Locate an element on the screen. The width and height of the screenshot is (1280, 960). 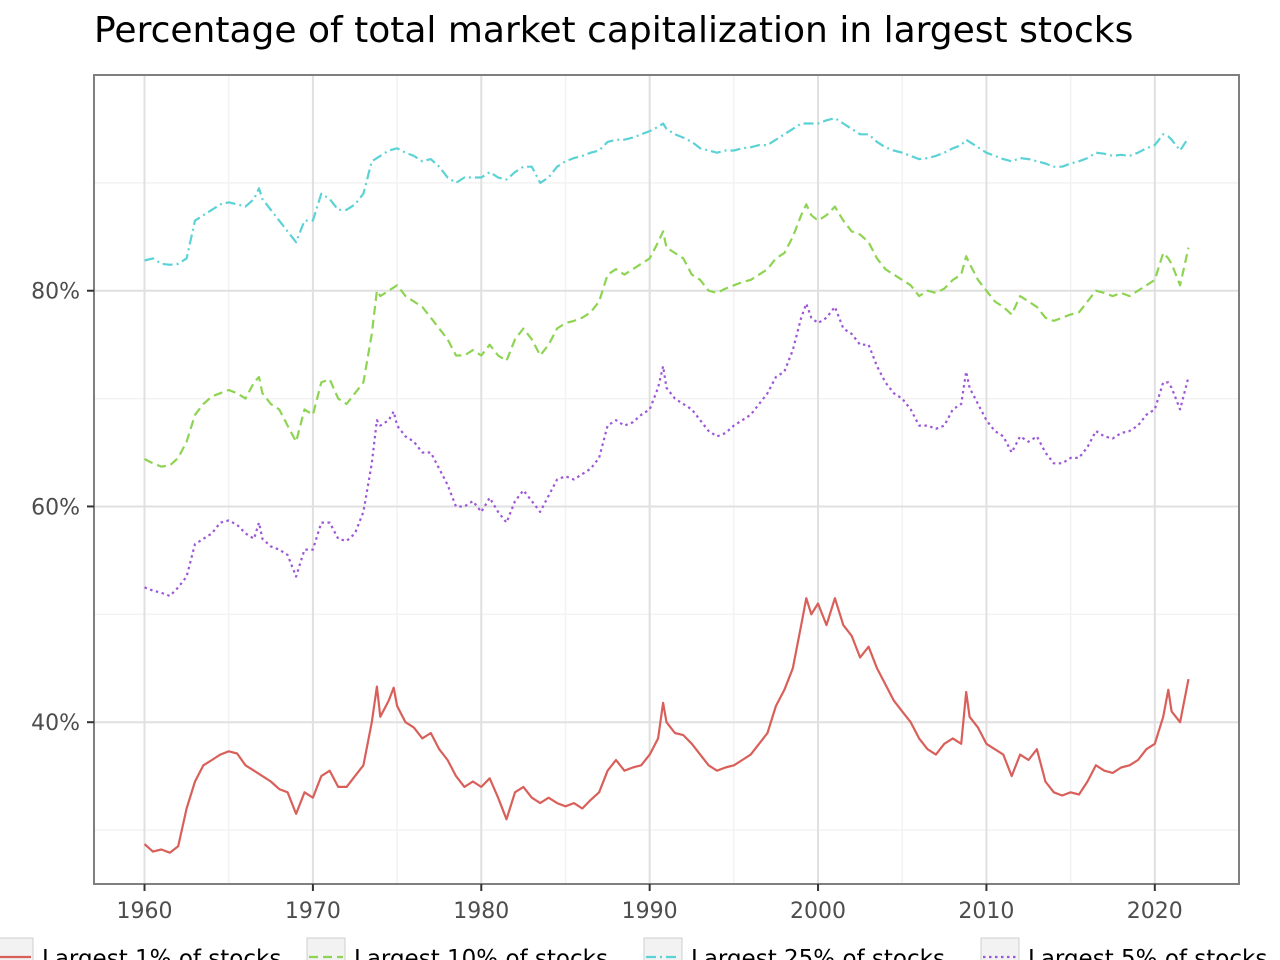
legend-label: Largest 5% of stocks is located at coordinates (1147, 953).